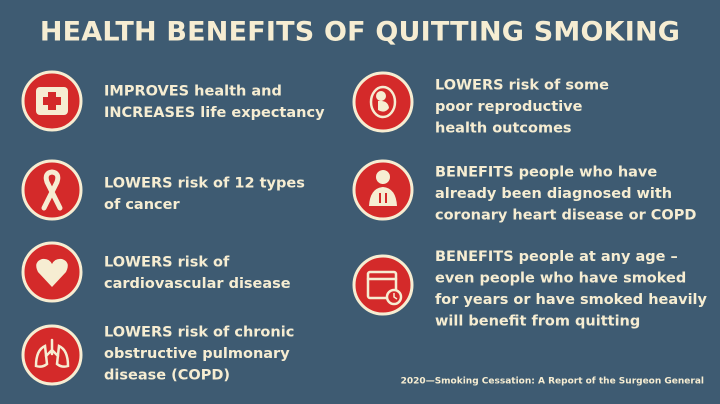  Describe the element at coordinates (142, 205) in the screenshot. I see `benefit-text: of cancer` at that location.